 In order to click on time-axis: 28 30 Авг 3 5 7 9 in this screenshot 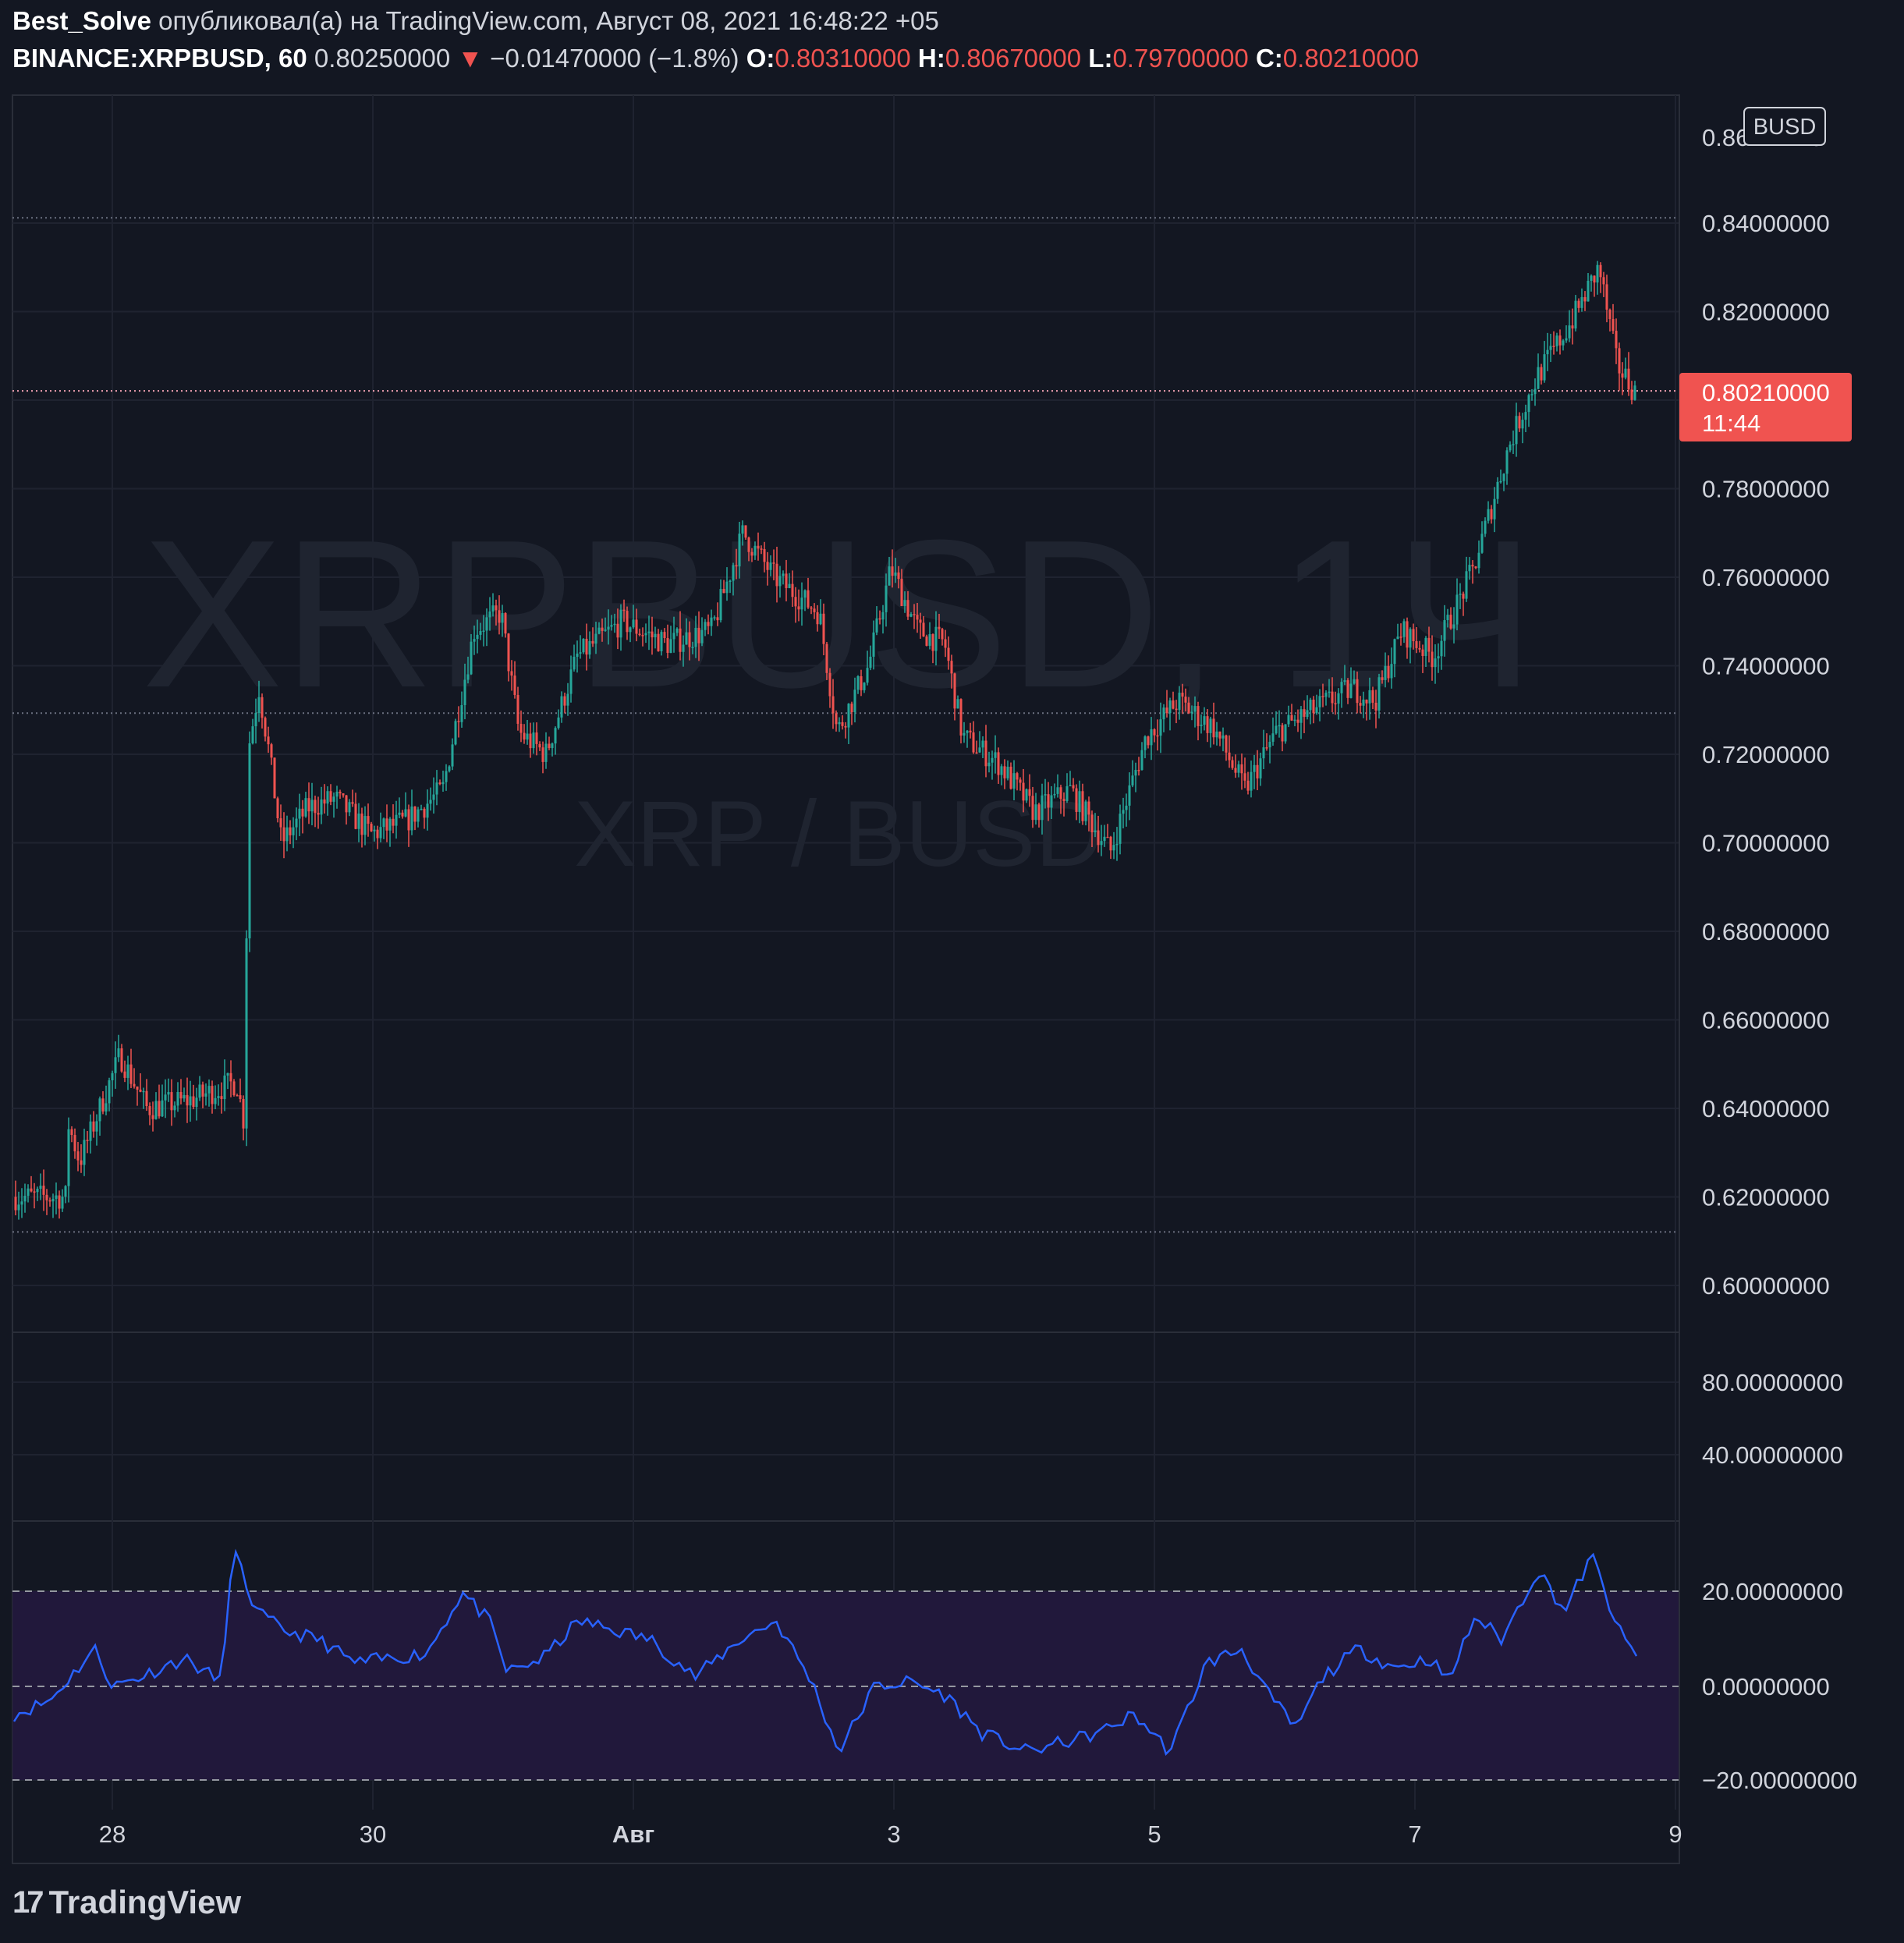, I will do `click(890, 1835)`.